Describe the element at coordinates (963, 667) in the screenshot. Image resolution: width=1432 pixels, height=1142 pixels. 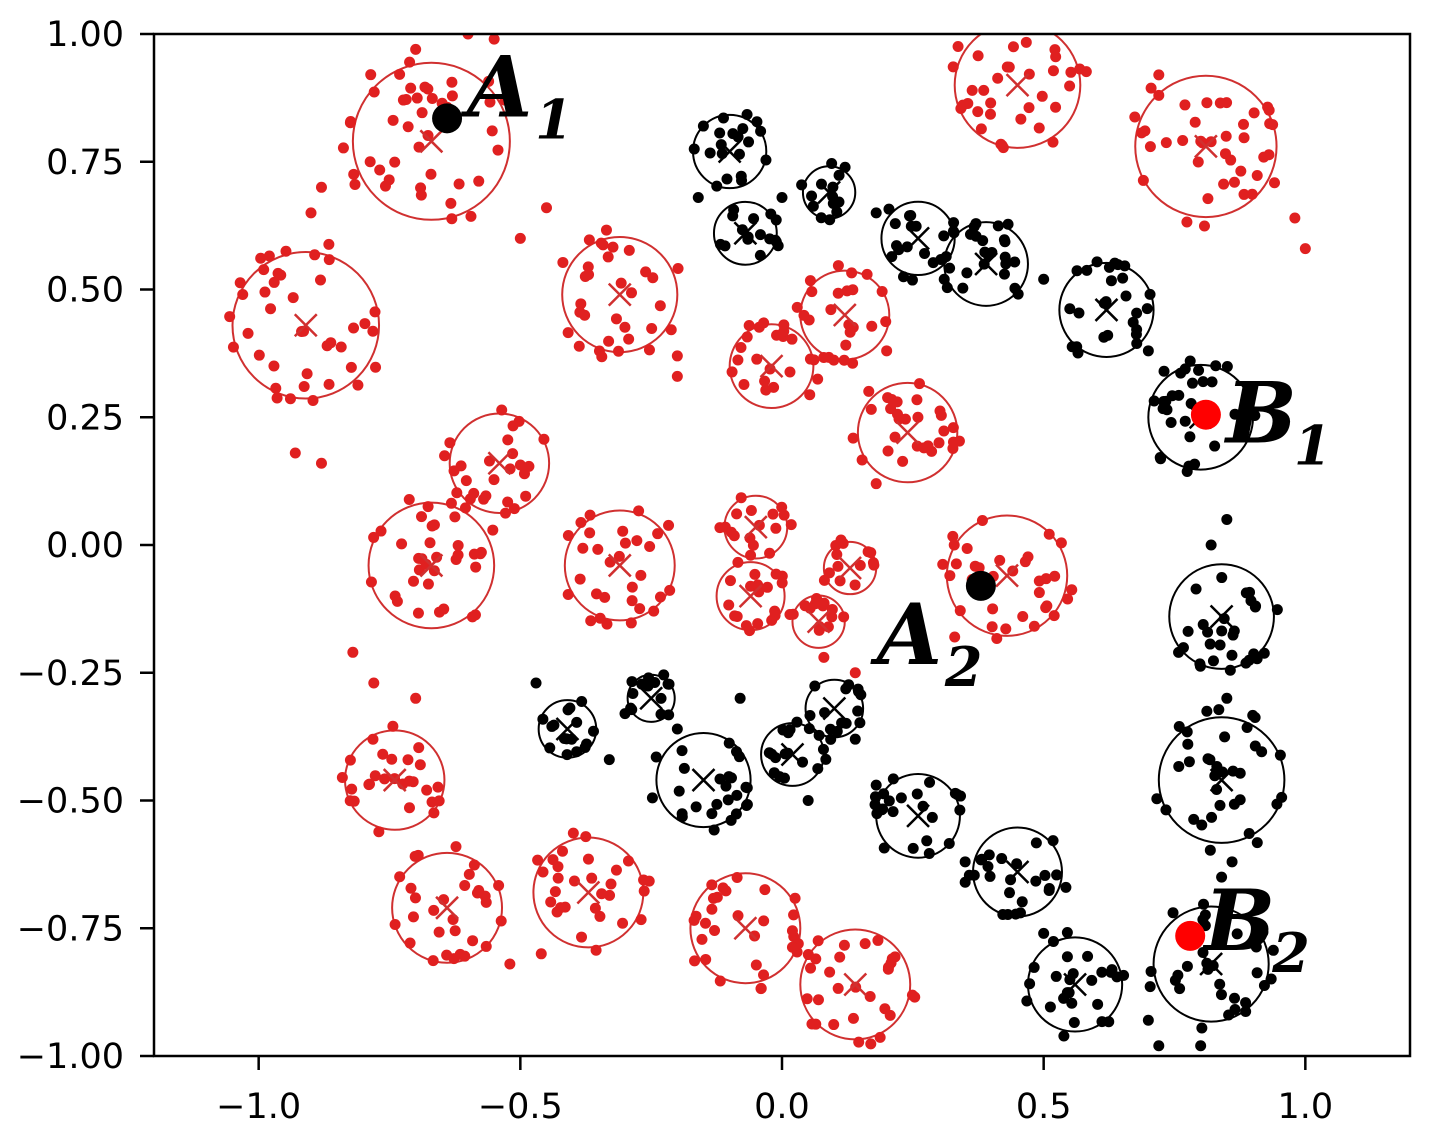
I see `annotation-subscript-a2: 2` at that location.